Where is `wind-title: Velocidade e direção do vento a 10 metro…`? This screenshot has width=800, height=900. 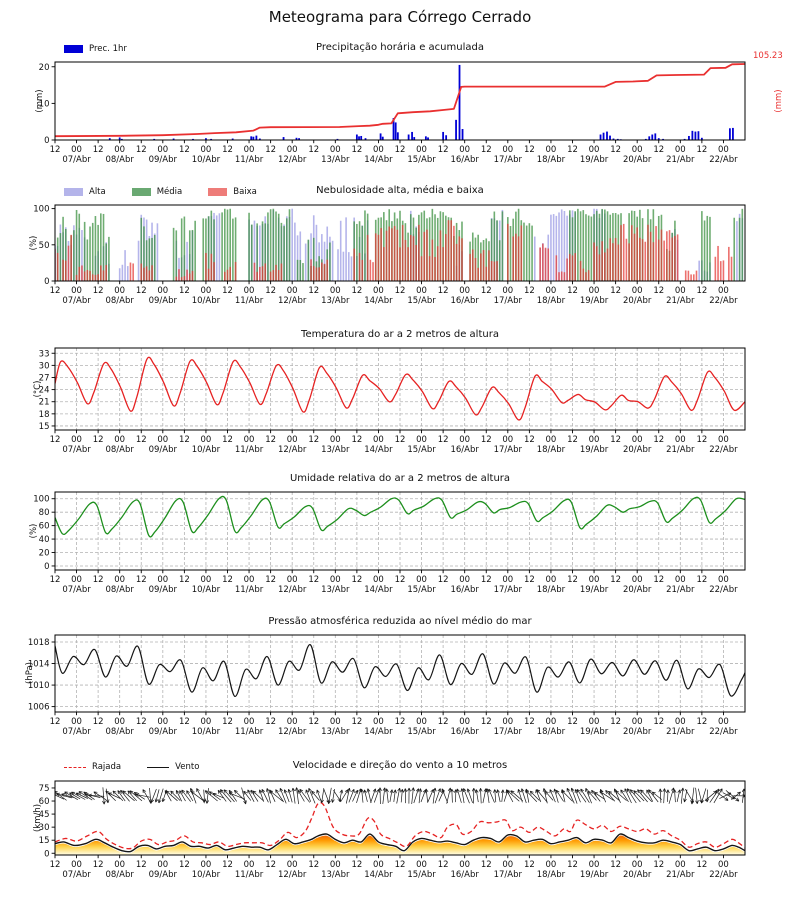
wind-title: Velocidade e direção do vento a 10 metro… is located at coordinates (400, 765).